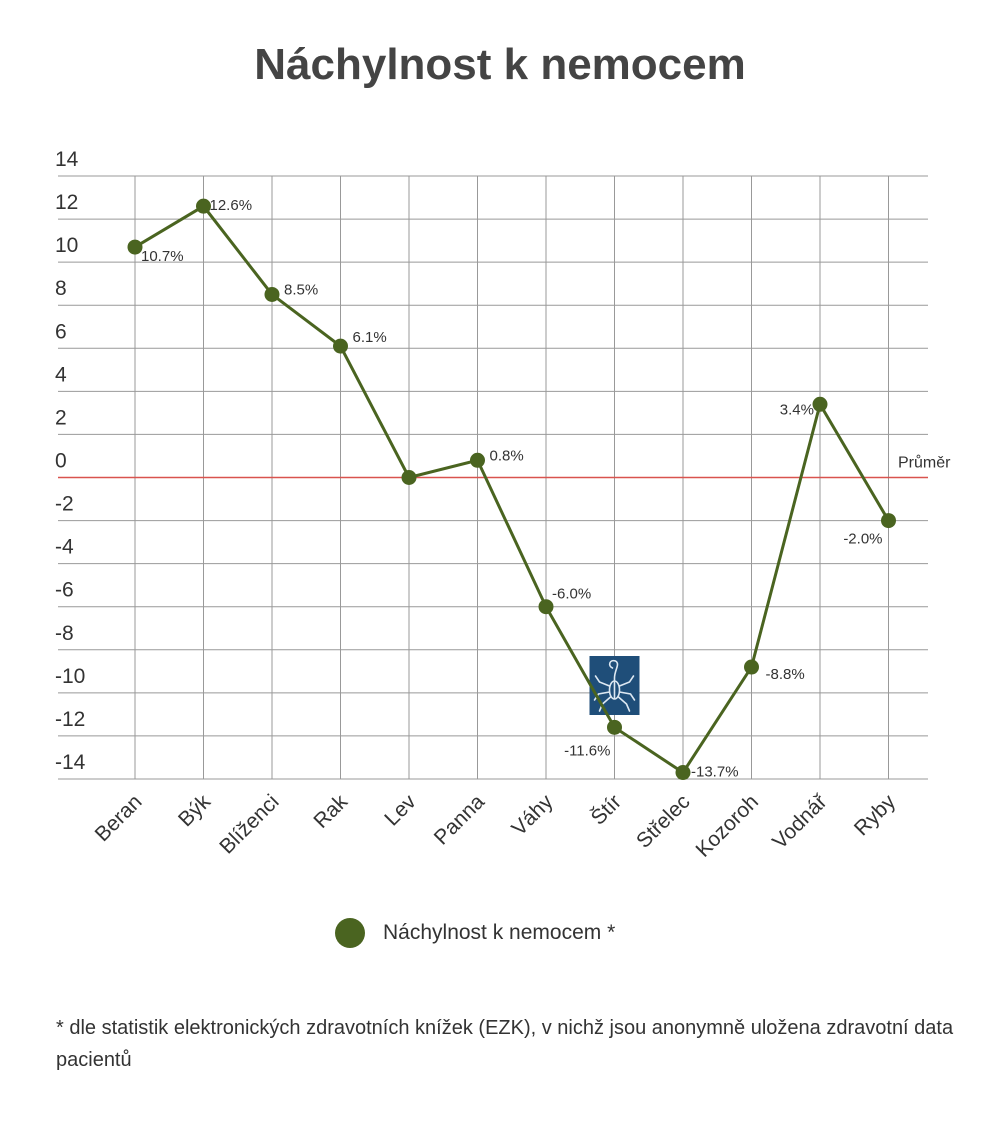 This screenshot has height=1126, width=1000. Describe the element at coordinates (119, 818) in the screenshot. I see `x-tick-label: Beran` at that location.